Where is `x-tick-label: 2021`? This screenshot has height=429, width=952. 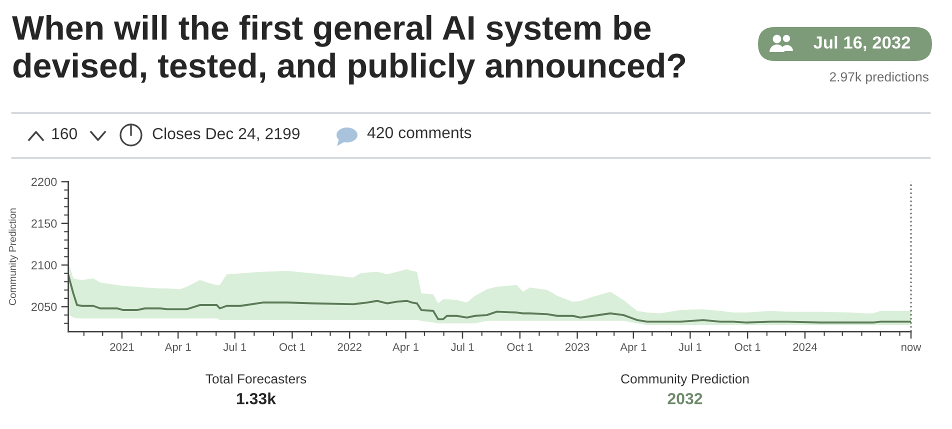 x-tick-label: 2021 is located at coordinates (122, 347).